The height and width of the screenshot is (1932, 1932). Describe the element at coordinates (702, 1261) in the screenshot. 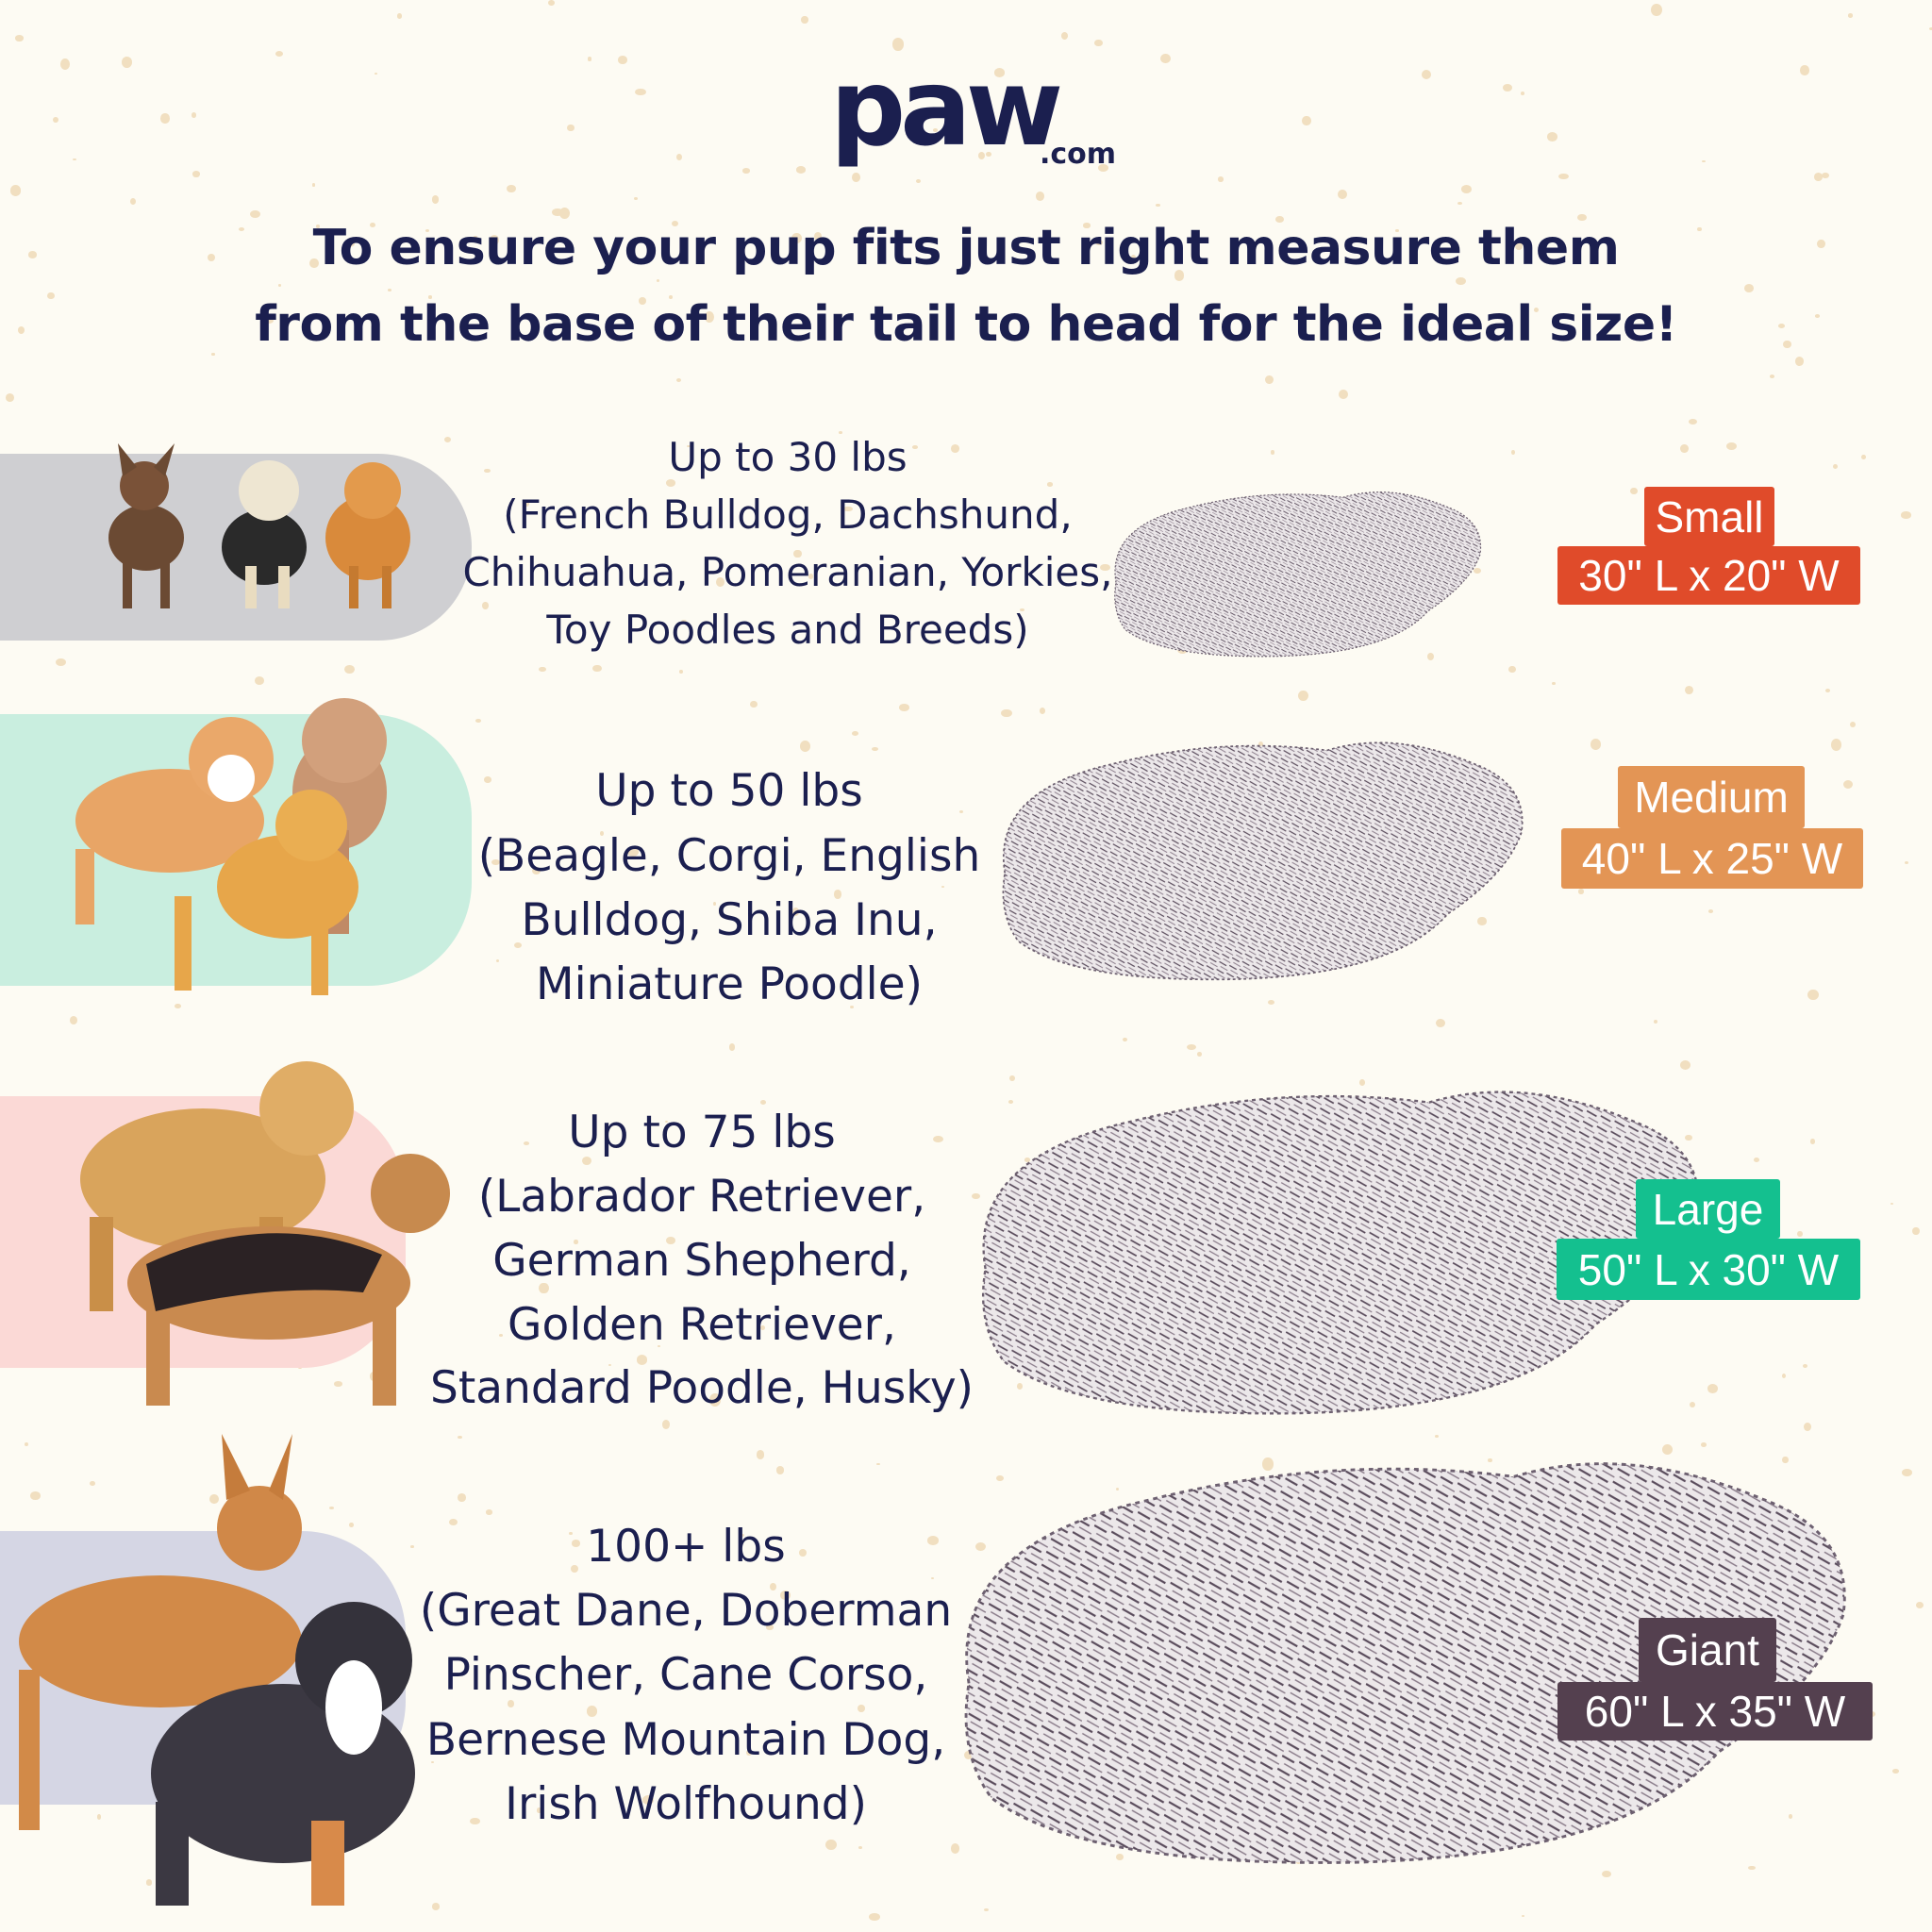

I see `breeds-large-2: German Shepherd,` at that location.